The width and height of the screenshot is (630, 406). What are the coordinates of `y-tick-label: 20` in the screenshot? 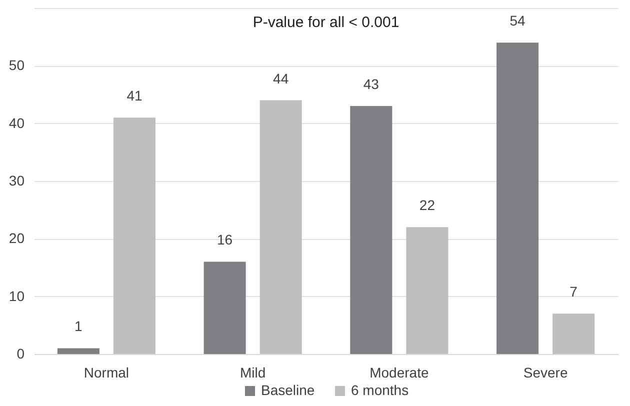 It's located at (16, 238).